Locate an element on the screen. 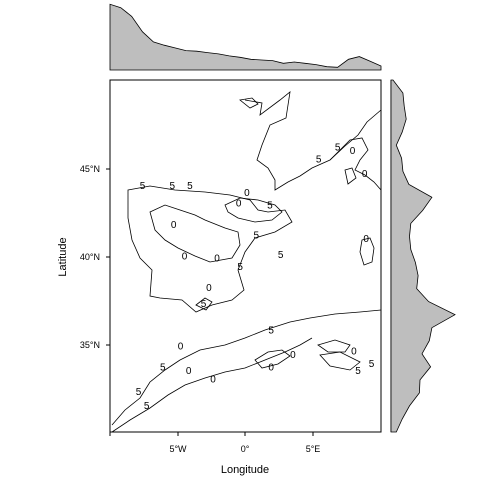  top-density-area is located at coordinates (245, 37).